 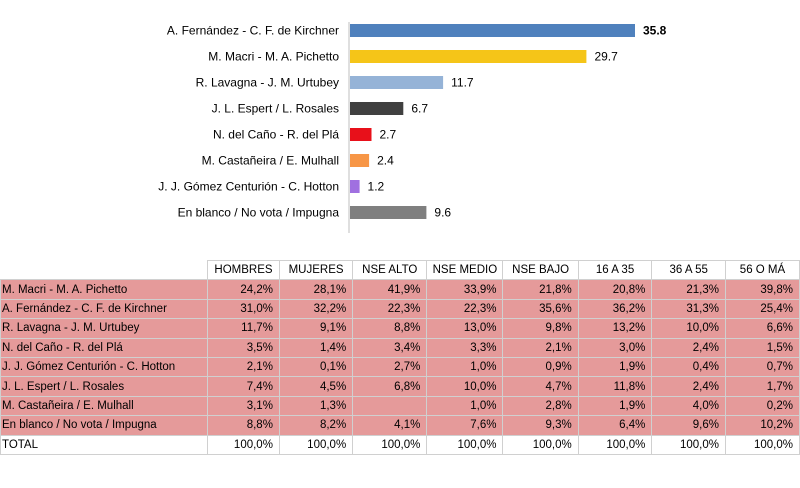 I want to click on table-cell: 8,2%, so click(x=316, y=425).